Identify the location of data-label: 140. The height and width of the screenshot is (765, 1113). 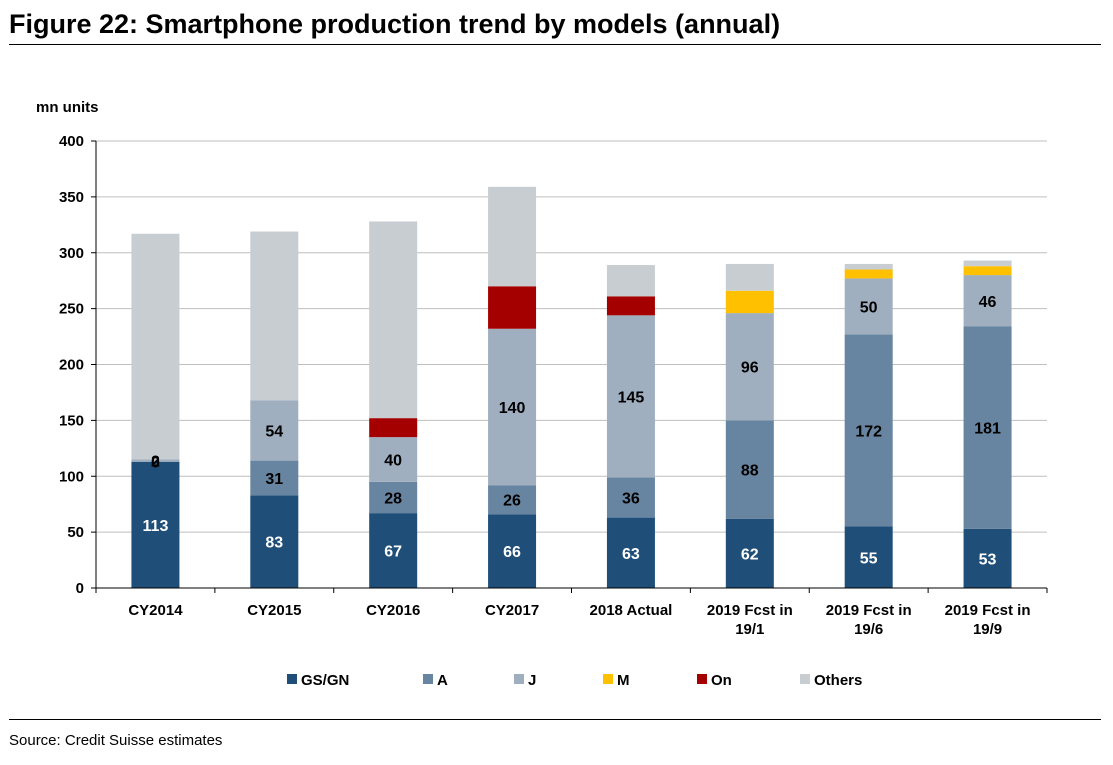
(512, 408).